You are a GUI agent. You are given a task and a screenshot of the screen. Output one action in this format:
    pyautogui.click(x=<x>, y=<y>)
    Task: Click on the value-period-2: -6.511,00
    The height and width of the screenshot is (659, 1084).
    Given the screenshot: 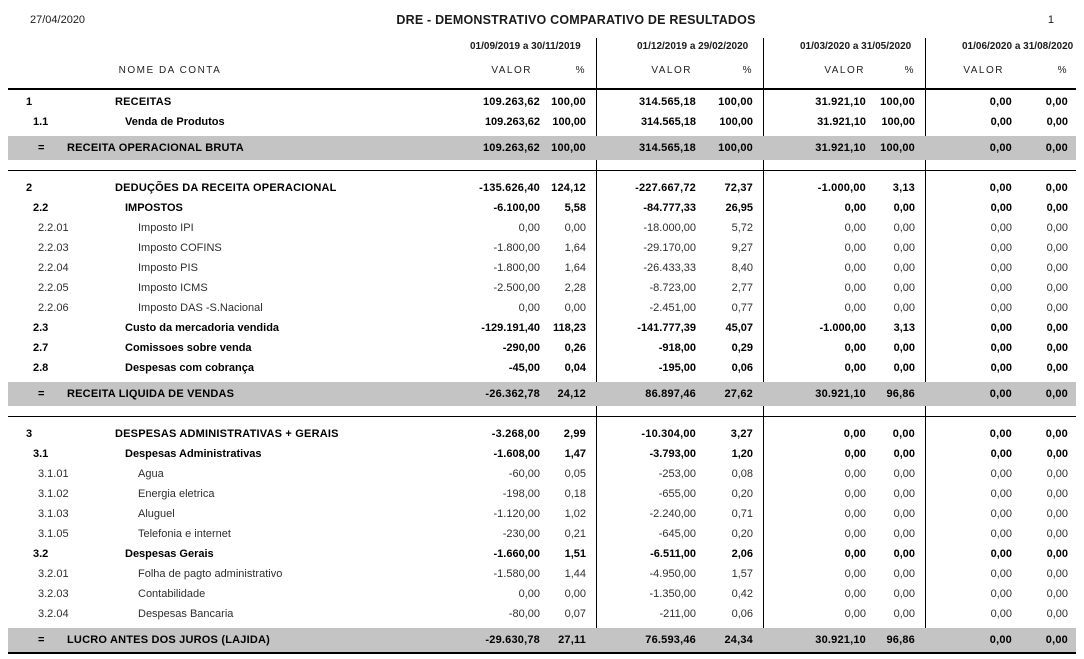 What is the action you would take?
    pyautogui.click(x=673, y=554)
    